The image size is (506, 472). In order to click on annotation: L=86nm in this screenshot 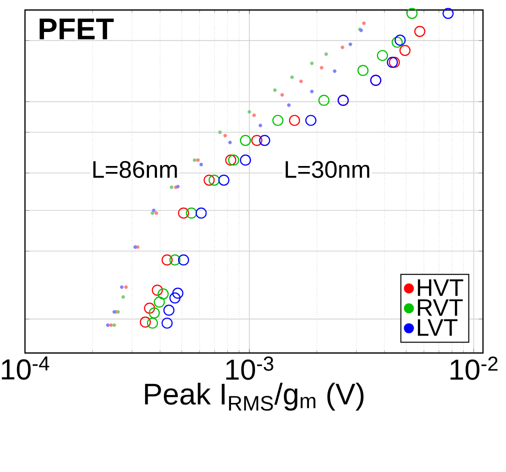, I will do `click(135, 169)`.